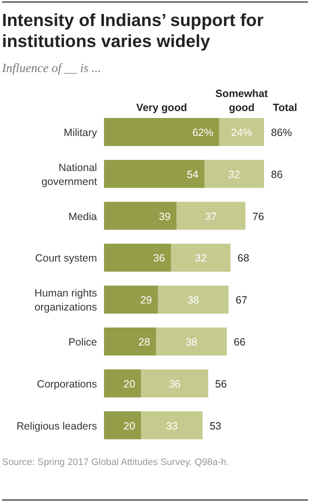 This screenshot has height=504, width=311. I want to click on total-label: 67, so click(242, 300).